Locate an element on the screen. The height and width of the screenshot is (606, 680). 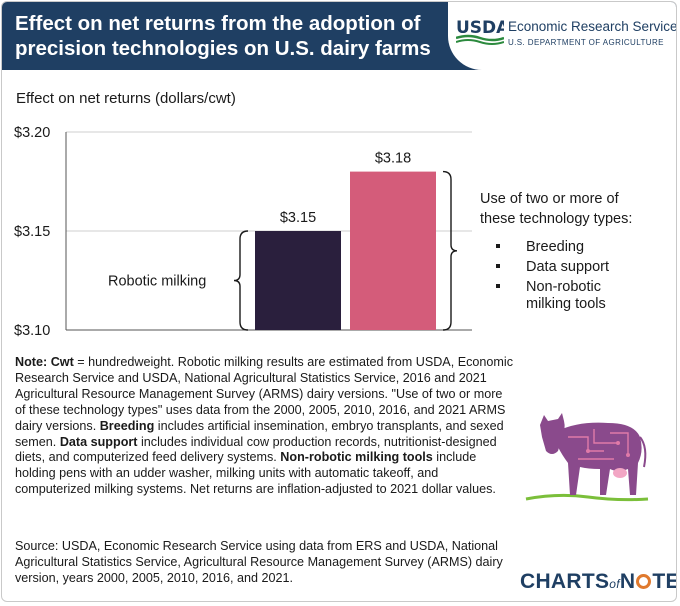
note-label: Note: is located at coordinates (31, 362).